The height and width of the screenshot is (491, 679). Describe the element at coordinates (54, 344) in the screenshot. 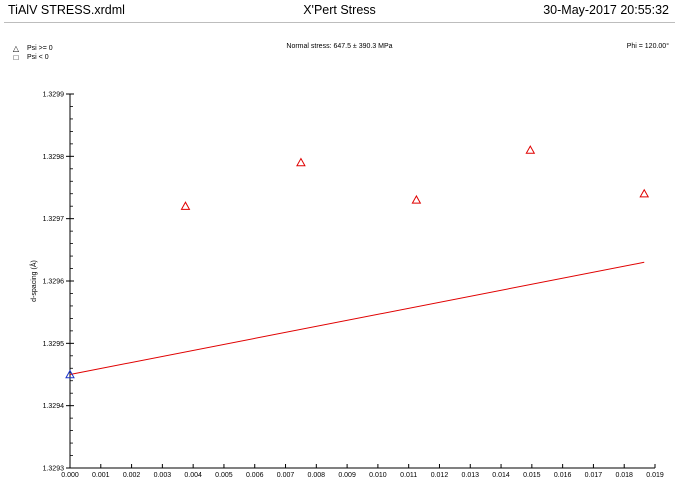

I see `y-tick-label: 1.3295` at that location.